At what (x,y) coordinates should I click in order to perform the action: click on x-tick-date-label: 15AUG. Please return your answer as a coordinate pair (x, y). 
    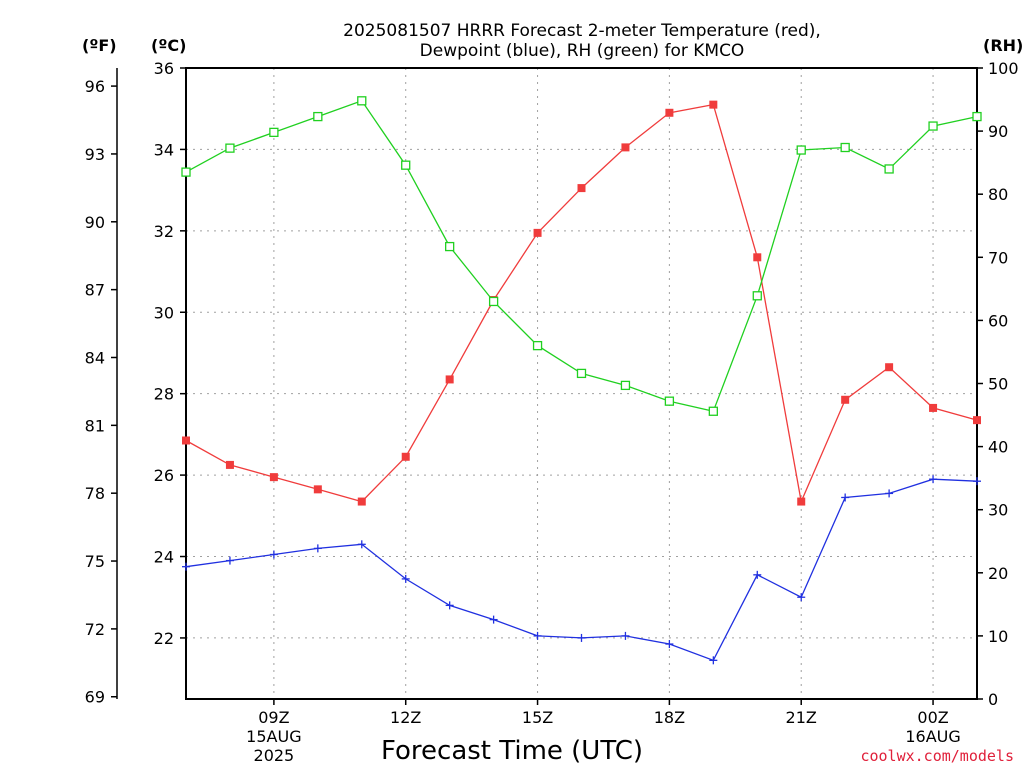
    Looking at the image, I should click on (273, 736).